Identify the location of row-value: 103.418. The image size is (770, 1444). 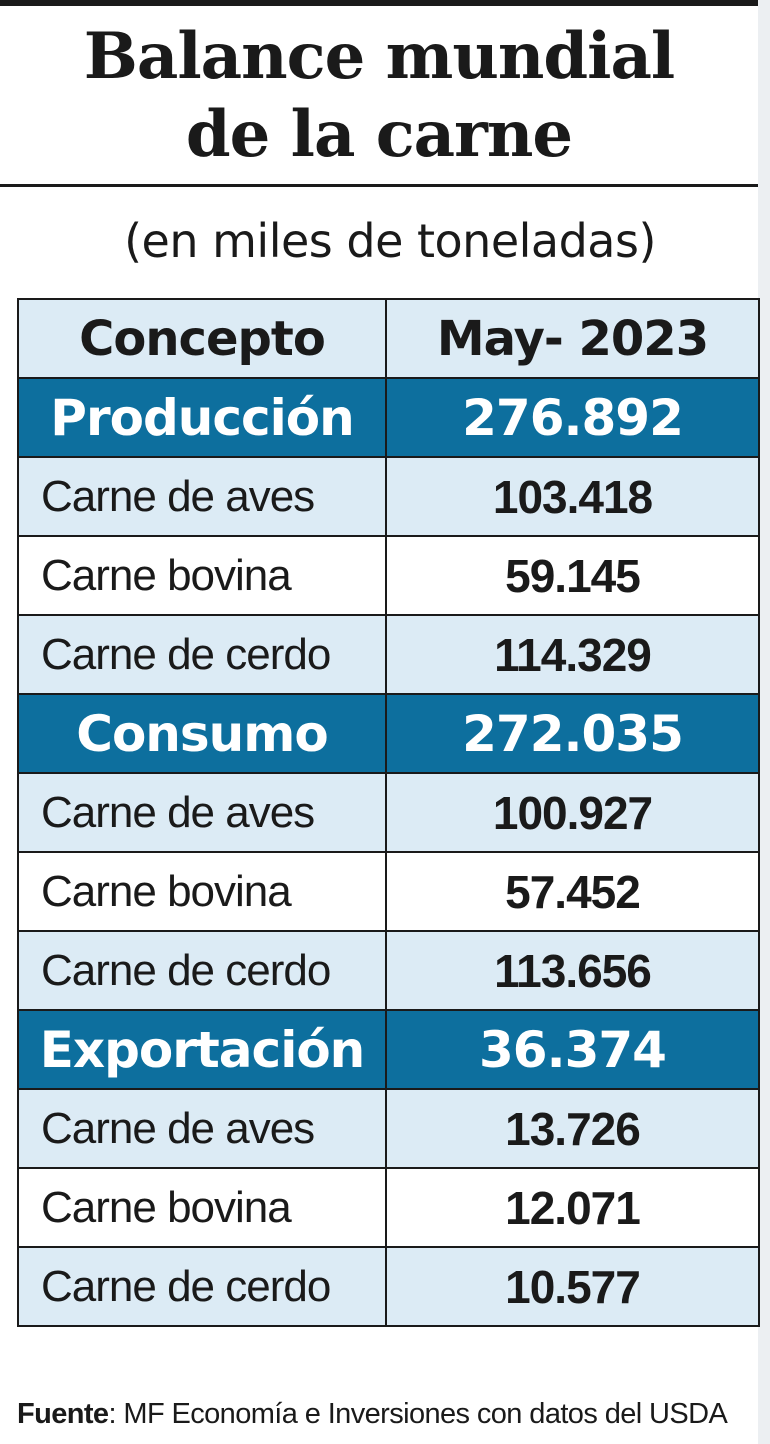
(572, 496).